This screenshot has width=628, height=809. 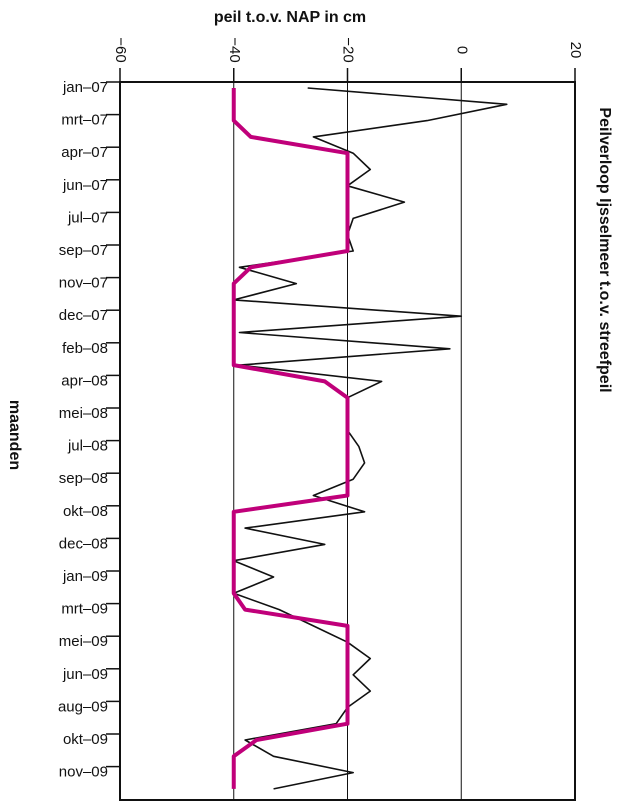 What do you see at coordinates (461, 50) in the screenshot?
I see `x-tick-label: 0` at bounding box center [461, 50].